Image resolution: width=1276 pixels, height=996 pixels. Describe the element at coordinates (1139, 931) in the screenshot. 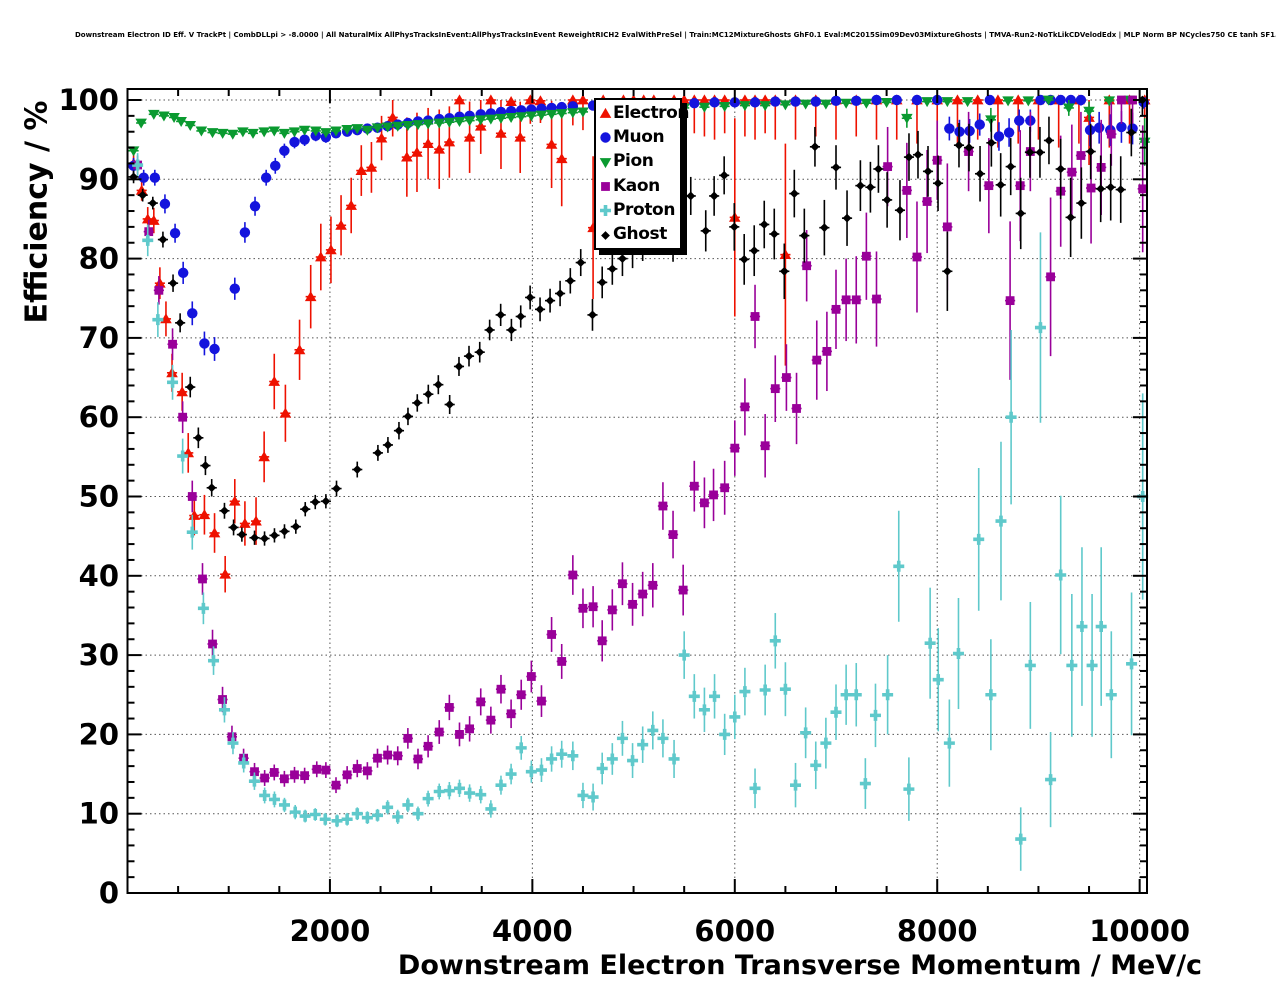

I see `x-tick-label: 10000` at that location.